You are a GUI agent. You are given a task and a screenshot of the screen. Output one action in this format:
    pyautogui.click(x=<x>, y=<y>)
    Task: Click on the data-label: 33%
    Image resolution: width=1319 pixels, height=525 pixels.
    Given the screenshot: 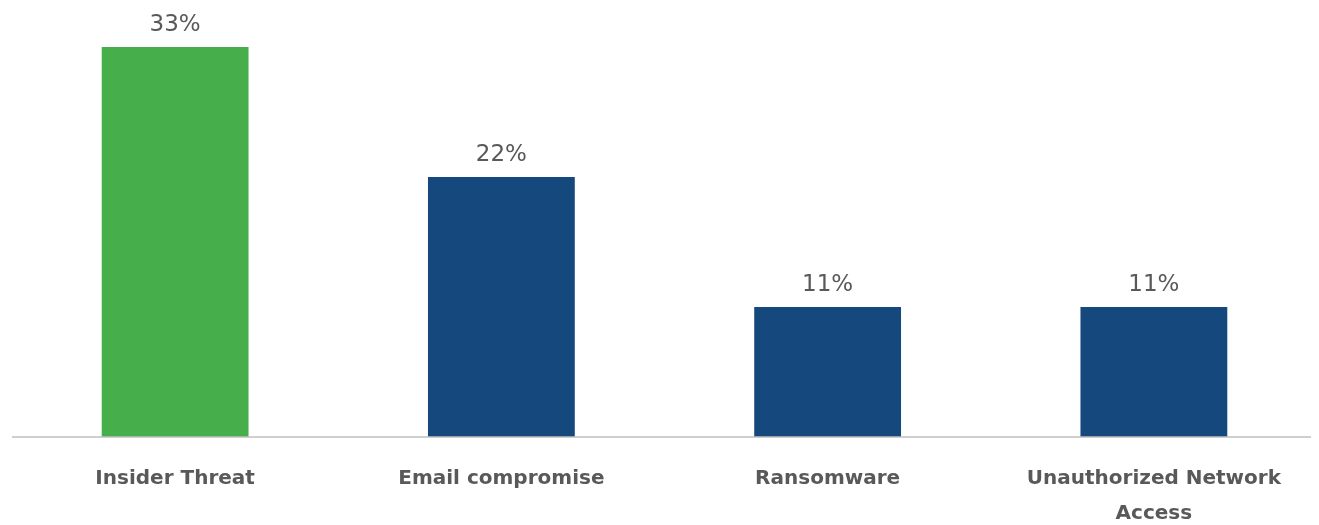 What is the action you would take?
    pyautogui.click(x=175, y=23)
    